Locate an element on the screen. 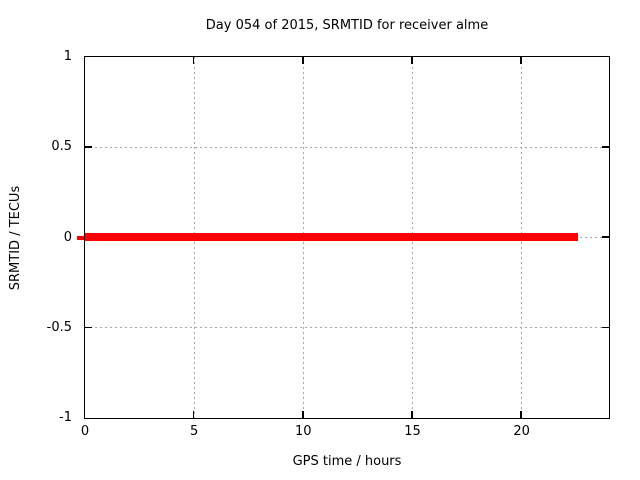  x-tick-label: 20 is located at coordinates (521, 431).